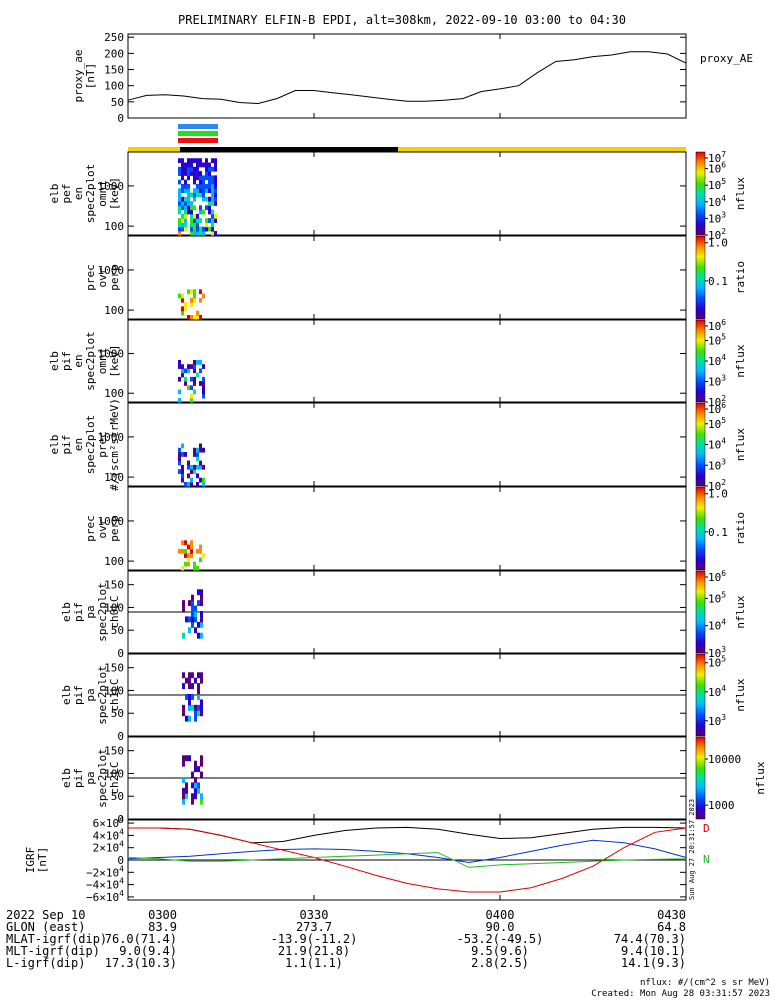 Image resolution: width=775 pixels, height=1000 pixels. What do you see at coordinates (680, 994) in the screenshot?
I see `footer-created: Created: Mon Aug 28 03:31:57 2023` at bounding box center [680, 994].